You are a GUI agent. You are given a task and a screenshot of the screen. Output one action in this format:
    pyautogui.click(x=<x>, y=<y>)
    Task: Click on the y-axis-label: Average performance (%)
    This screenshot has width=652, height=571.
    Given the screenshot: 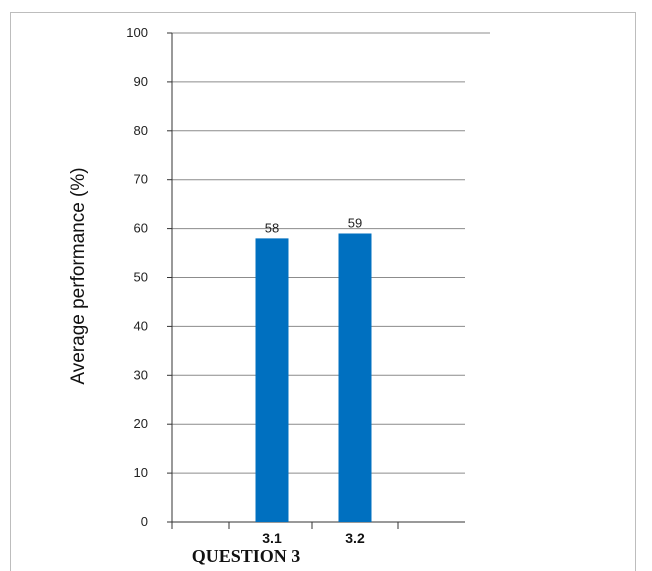 What is the action you would take?
    pyautogui.click(x=78, y=275)
    